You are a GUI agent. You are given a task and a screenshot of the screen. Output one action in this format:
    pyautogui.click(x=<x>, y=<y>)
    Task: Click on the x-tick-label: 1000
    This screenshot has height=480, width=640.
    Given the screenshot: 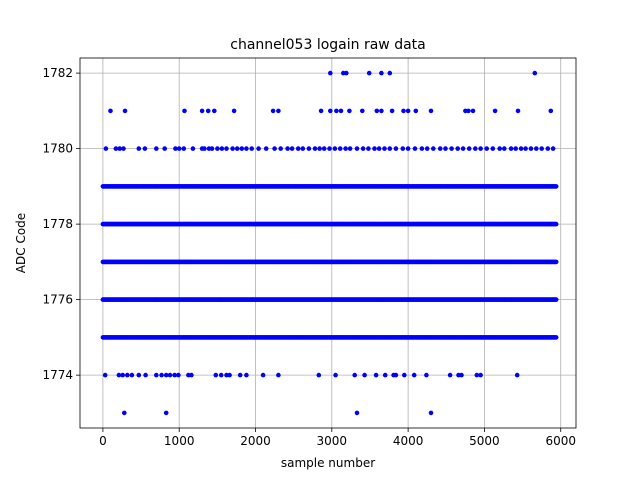 What is the action you would take?
    pyautogui.click(x=179, y=441)
    